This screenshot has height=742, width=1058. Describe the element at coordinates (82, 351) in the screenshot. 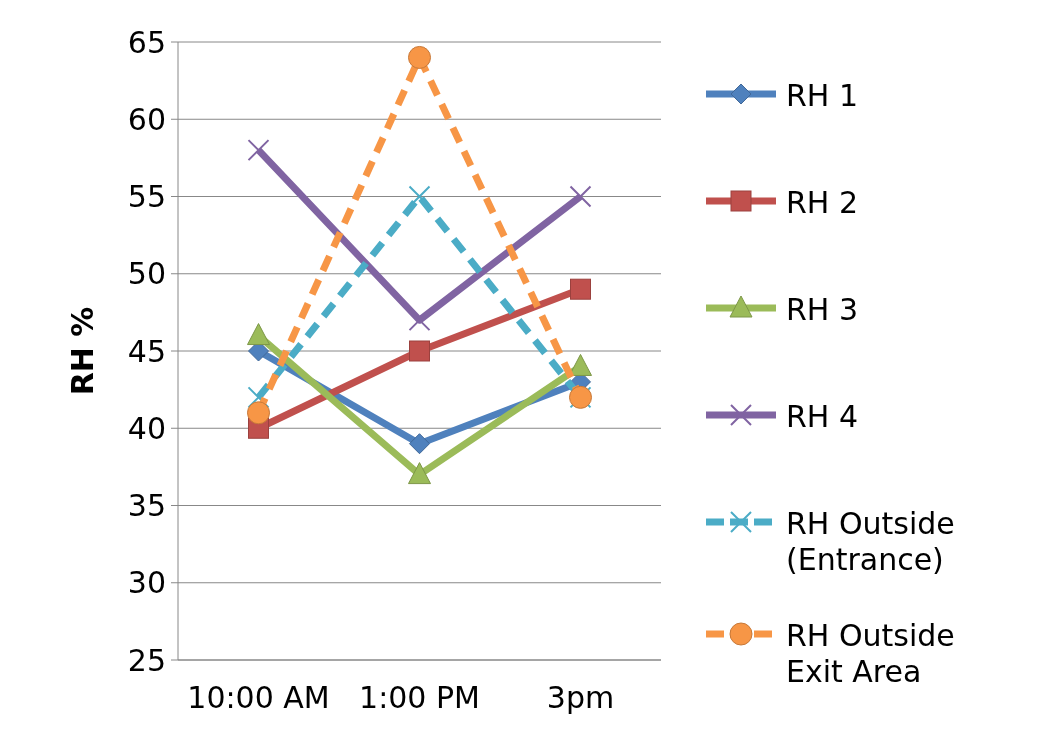

I see `y-axis-title: RH %` at that location.